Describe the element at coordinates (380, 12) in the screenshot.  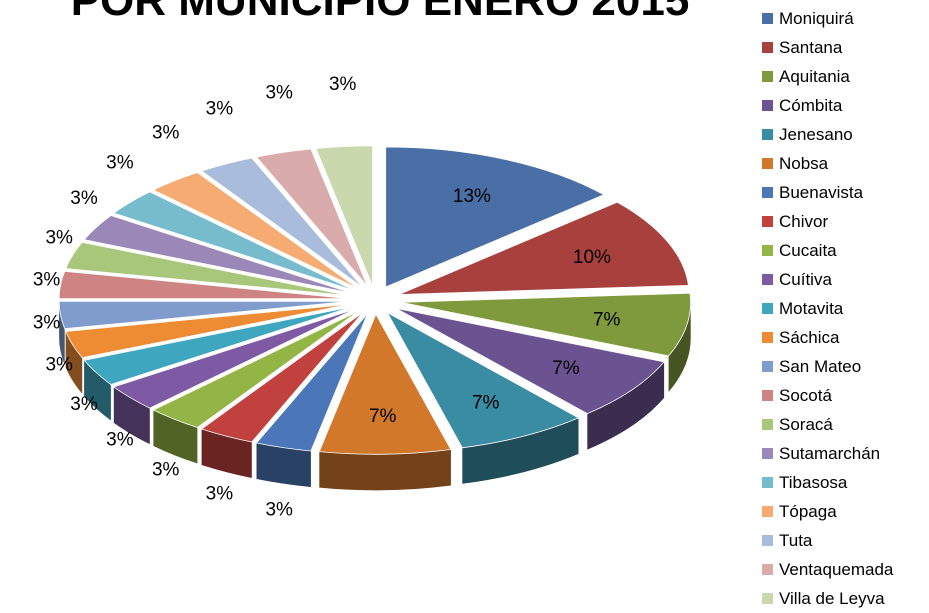
I see `chart-title: POR MUNICIPIO ENERO 2015` at that location.